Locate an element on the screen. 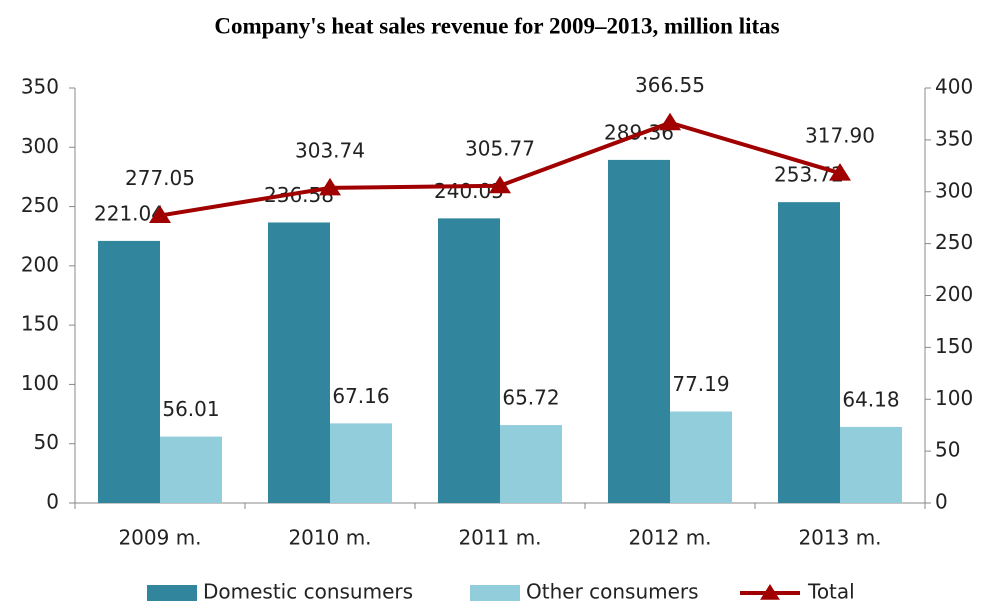  y2-tick-label: 300 is located at coordinates (954, 190).